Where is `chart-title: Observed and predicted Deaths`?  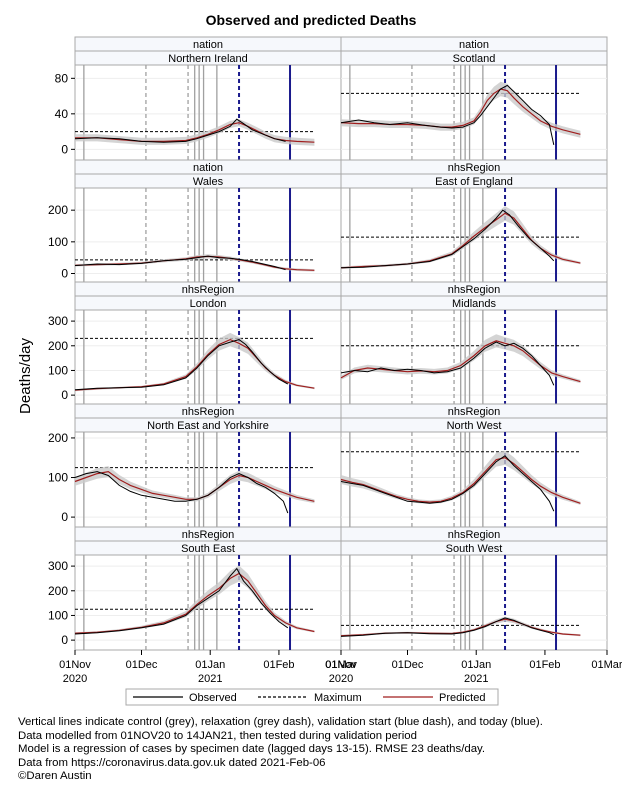 chart-title: Observed and predicted Deaths is located at coordinates (311, 20).